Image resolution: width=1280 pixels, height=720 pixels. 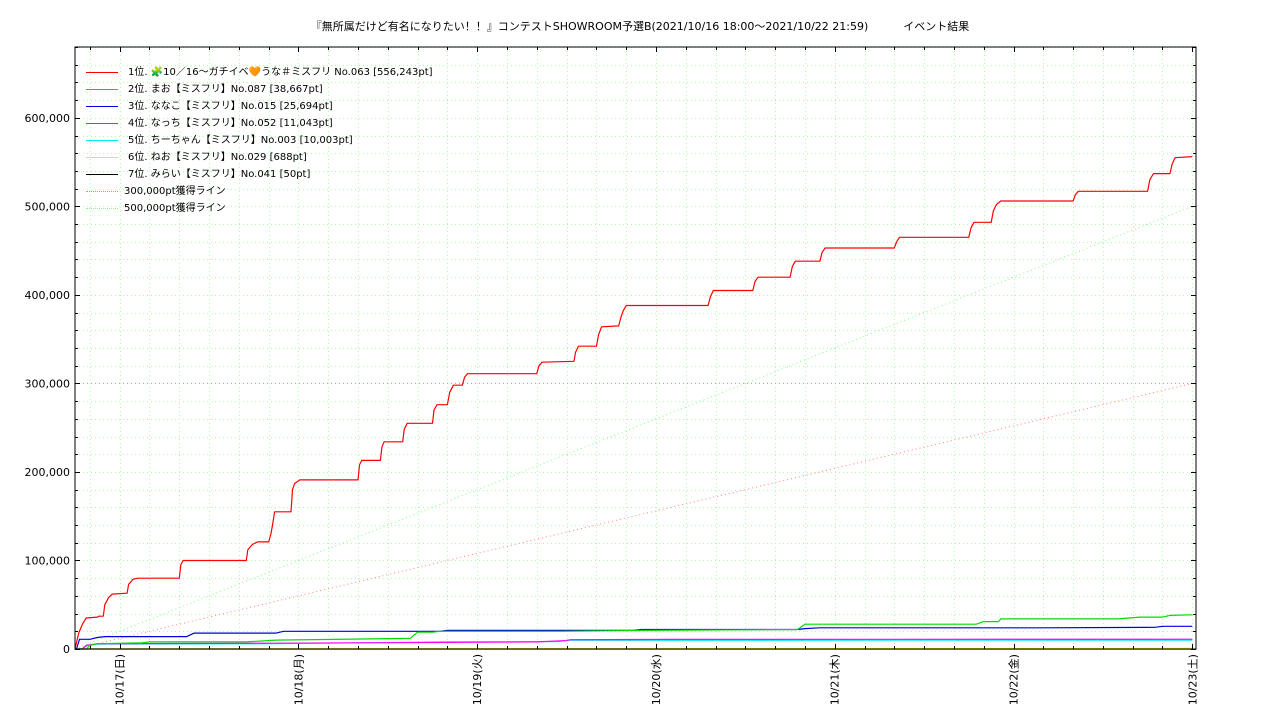 I want to click on legend-label-ref-300k: 300,000pt獲得ライン, so click(x=175, y=191).